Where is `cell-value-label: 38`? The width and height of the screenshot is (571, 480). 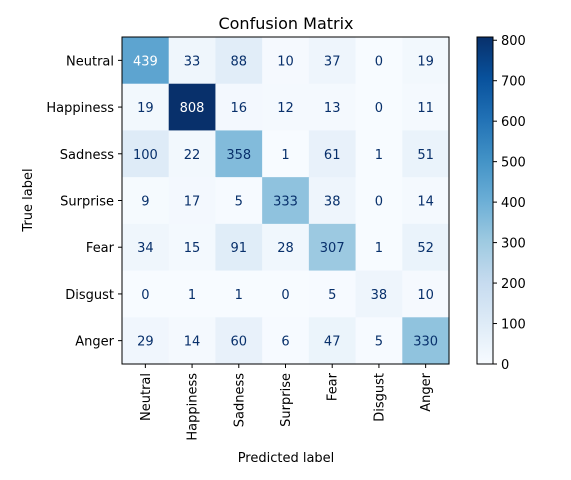 cell-value-label: 38 is located at coordinates (379, 295).